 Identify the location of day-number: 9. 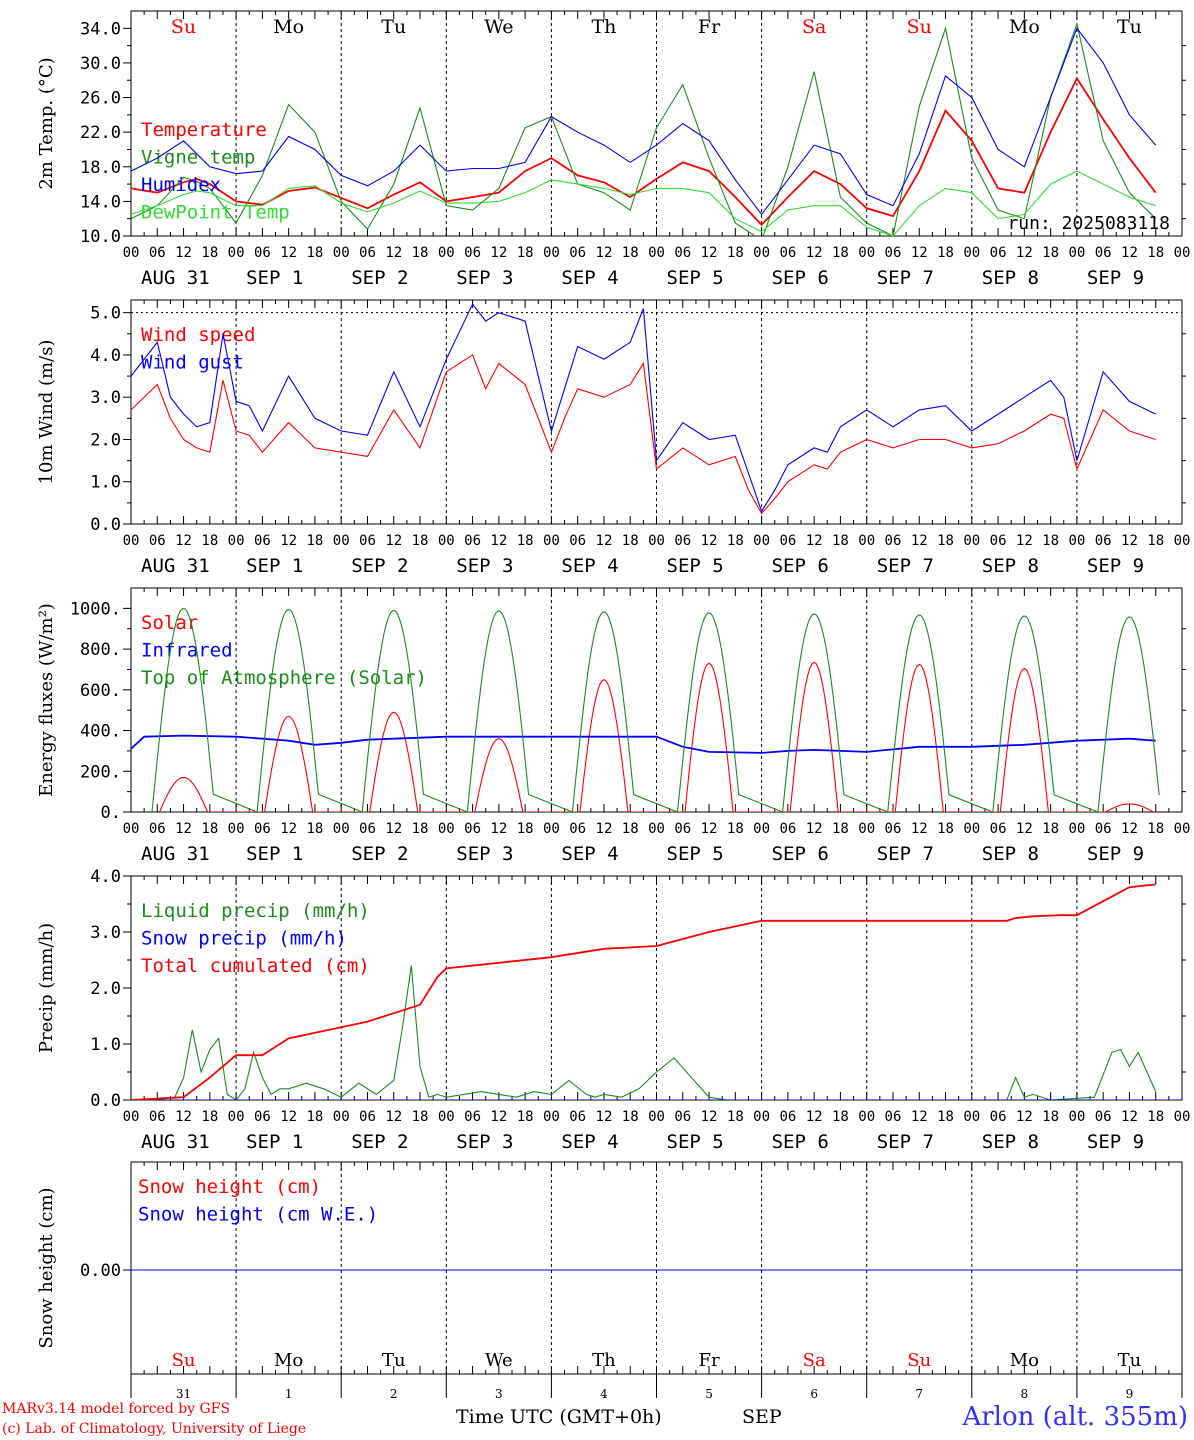
(1130, 1394).